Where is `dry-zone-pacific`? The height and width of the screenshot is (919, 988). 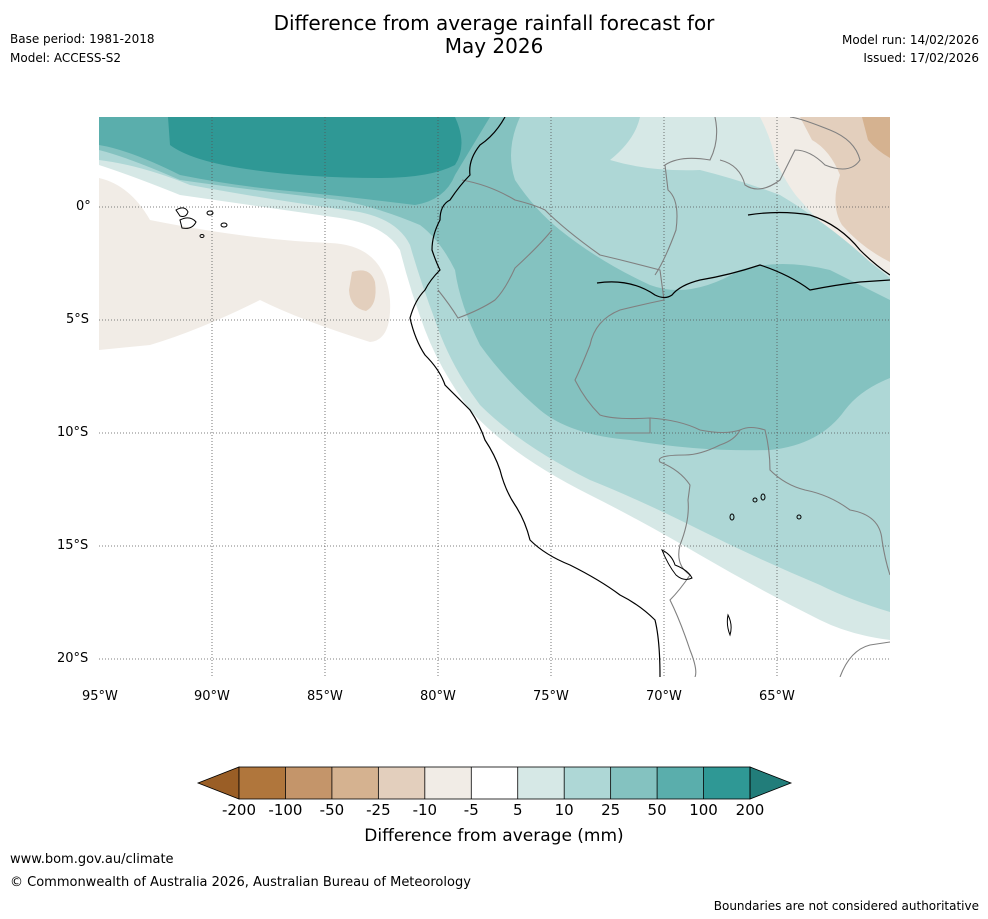 dry-zone-pacific is located at coordinates (245, 264).